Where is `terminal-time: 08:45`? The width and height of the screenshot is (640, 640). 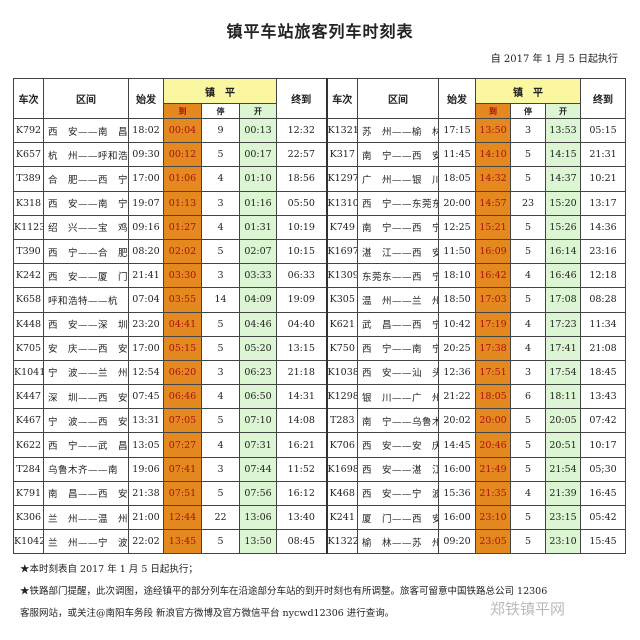 terminal-time: 08:45 is located at coordinates (302, 542).